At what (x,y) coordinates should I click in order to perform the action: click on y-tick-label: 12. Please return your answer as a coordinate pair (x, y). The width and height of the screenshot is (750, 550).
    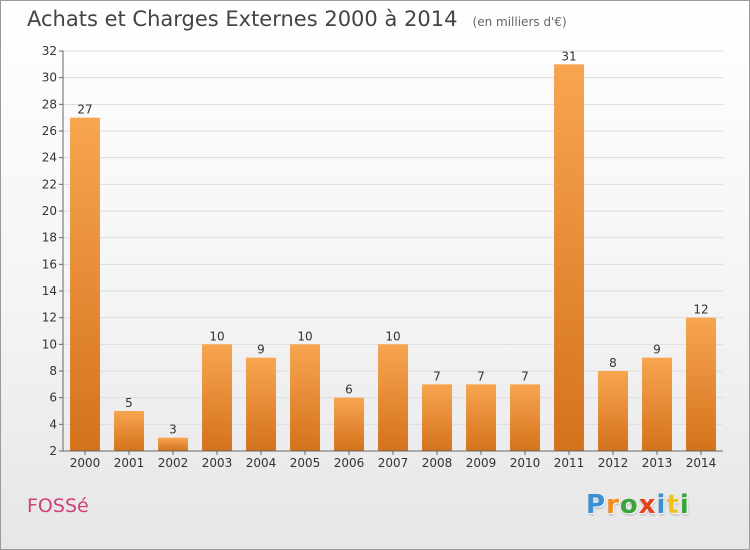
    Looking at the image, I should click on (49, 318).